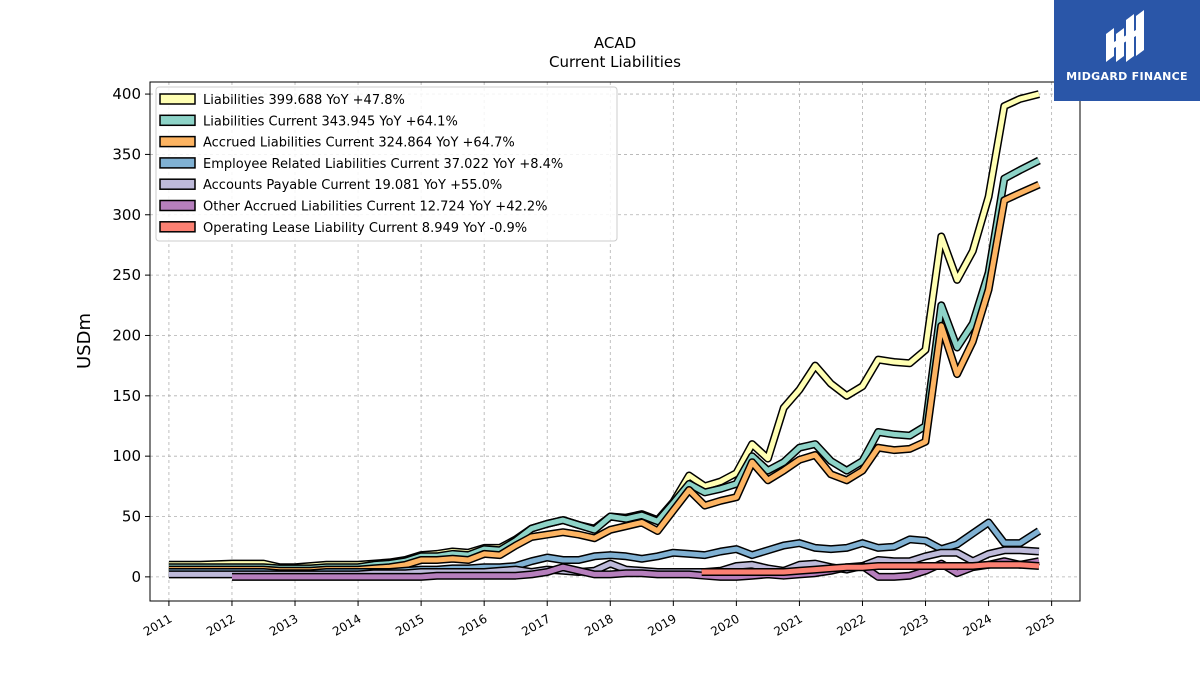 The width and height of the screenshot is (1200, 675). What do you see at coordinates (851, 624) in the screenshot?
I see `x-tick-label: 2022` at bounding box center [851, 624].